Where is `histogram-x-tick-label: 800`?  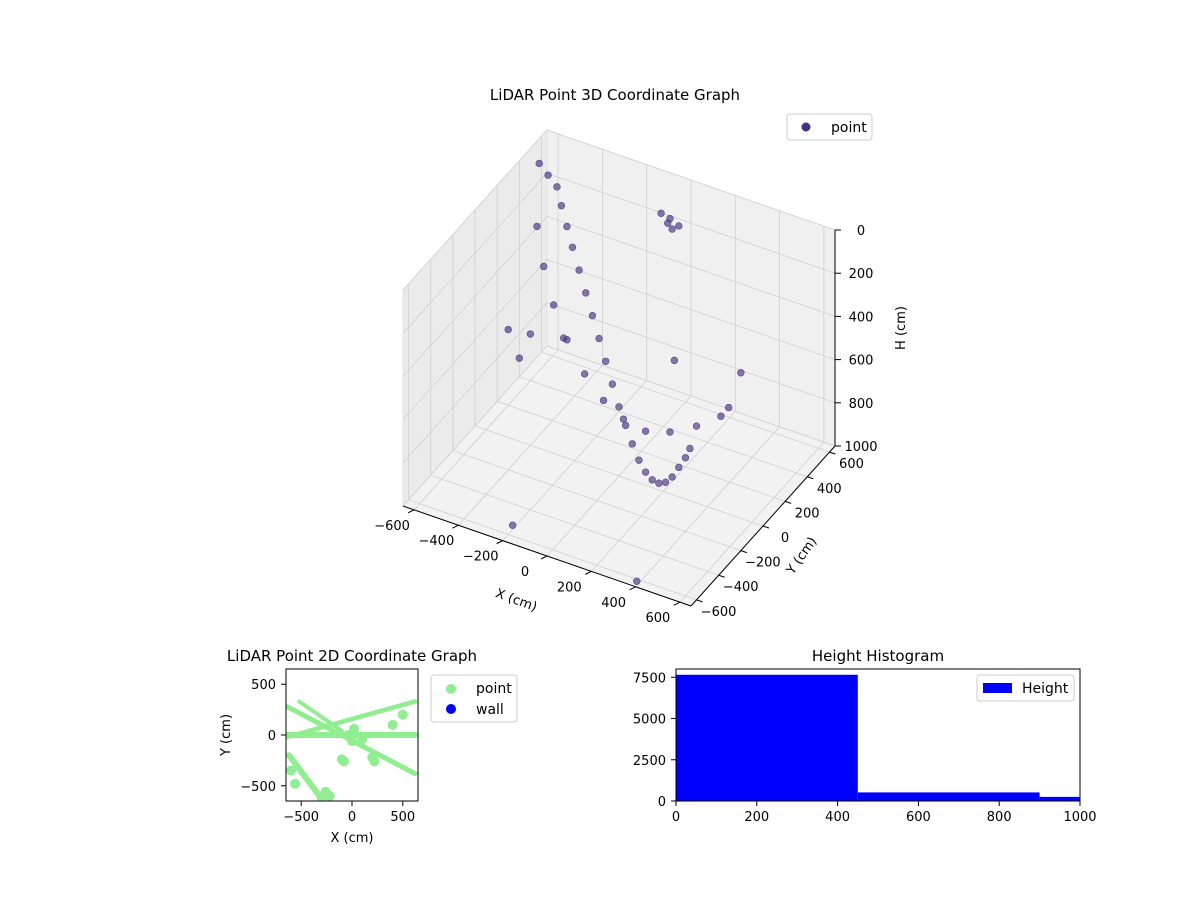
histogram-x-tick-label: 800 is located at coordinates (999, 817).